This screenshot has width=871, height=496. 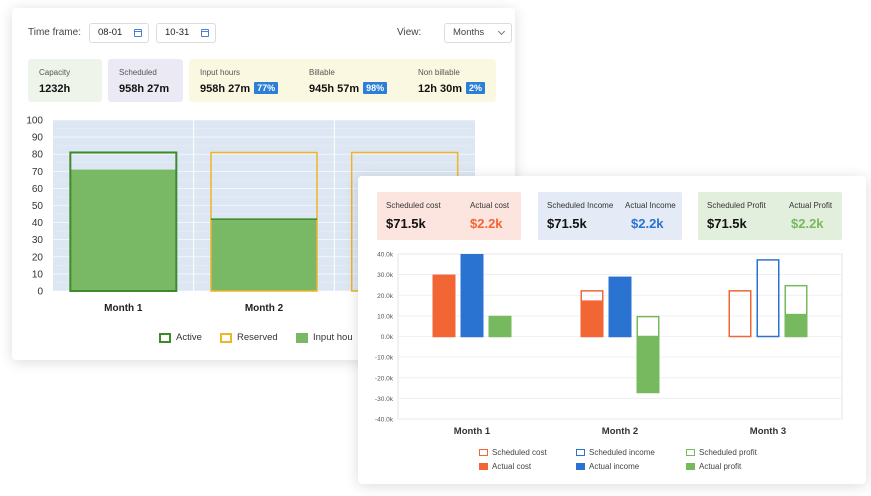 I want to click on legend-actual-income-label: Actual income, so click(x=614, y=466).